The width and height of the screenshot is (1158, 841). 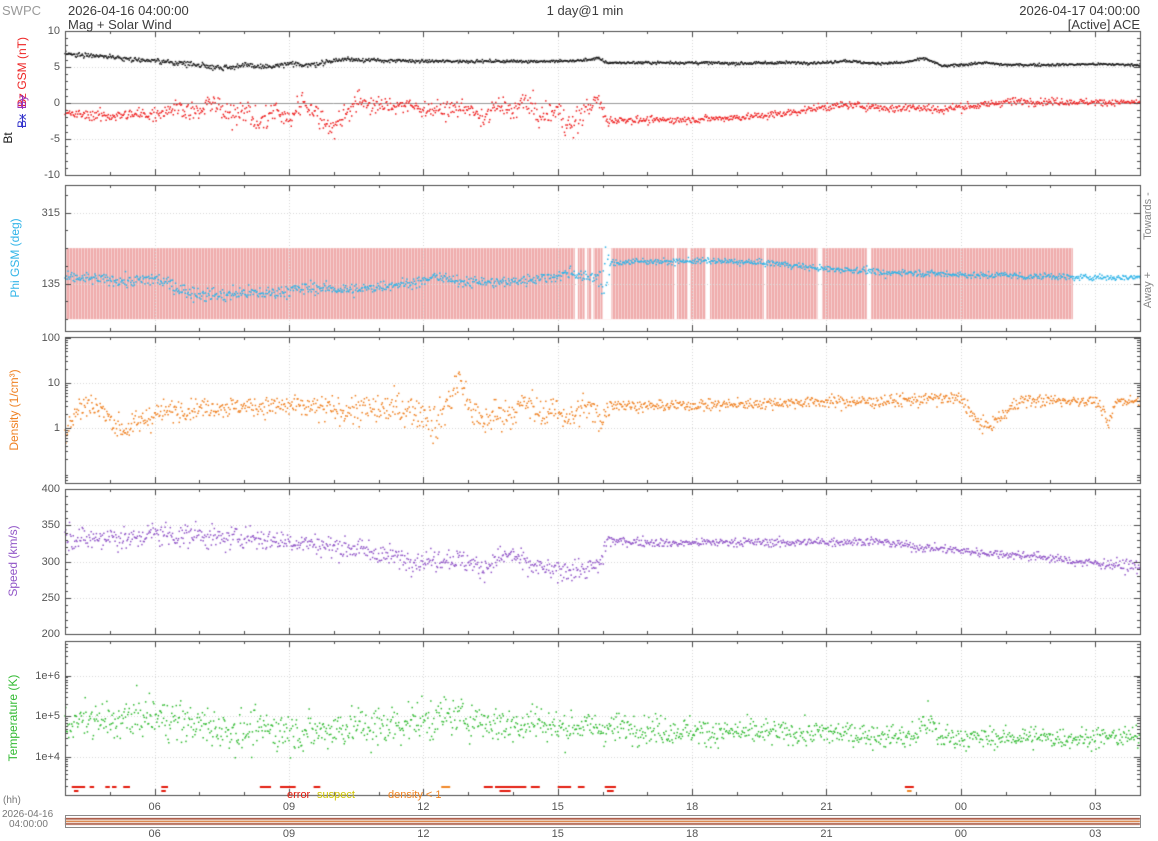 I want to click on legend-error: error, so click(x=299, y=795).